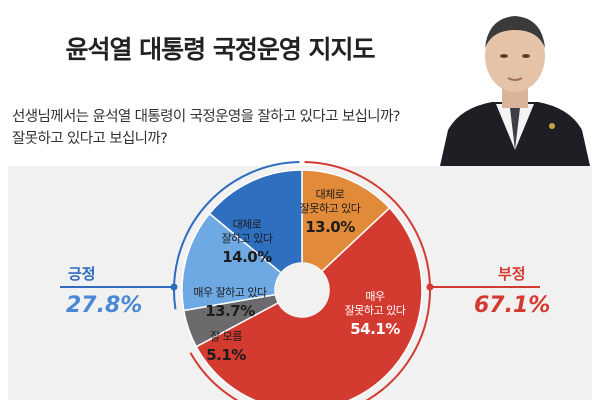  I want to click on slice-label-somewhat-positive: 대체로 잘하고 있다 14.0%, so click(247, 242).